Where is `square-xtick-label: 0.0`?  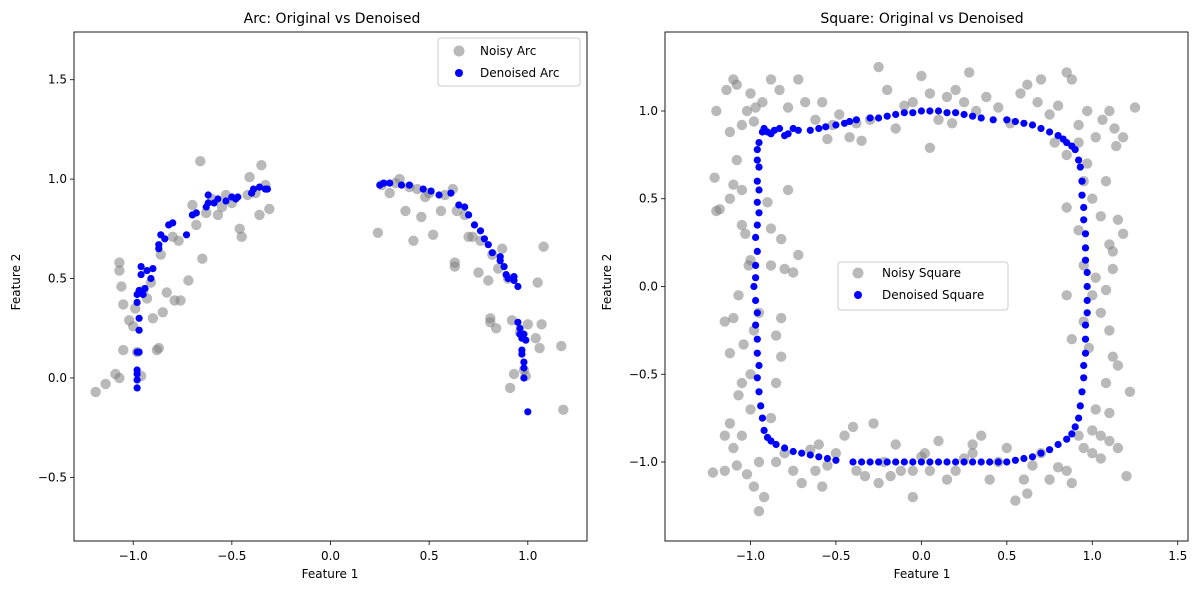
square-xtick-label: 0.0 is located at coordinates (921, 556).